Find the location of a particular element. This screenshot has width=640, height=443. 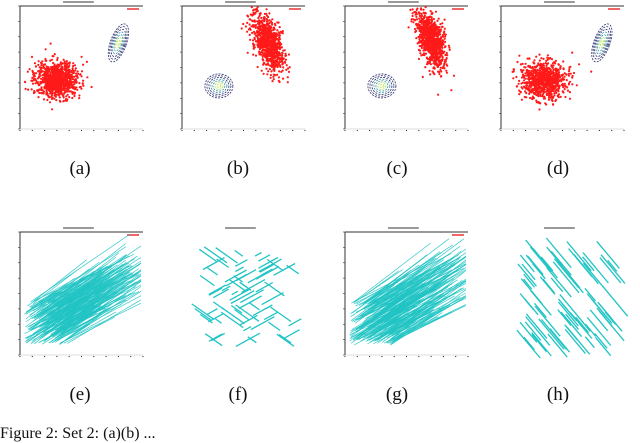

plot-d is located at coordinates (562, 66).